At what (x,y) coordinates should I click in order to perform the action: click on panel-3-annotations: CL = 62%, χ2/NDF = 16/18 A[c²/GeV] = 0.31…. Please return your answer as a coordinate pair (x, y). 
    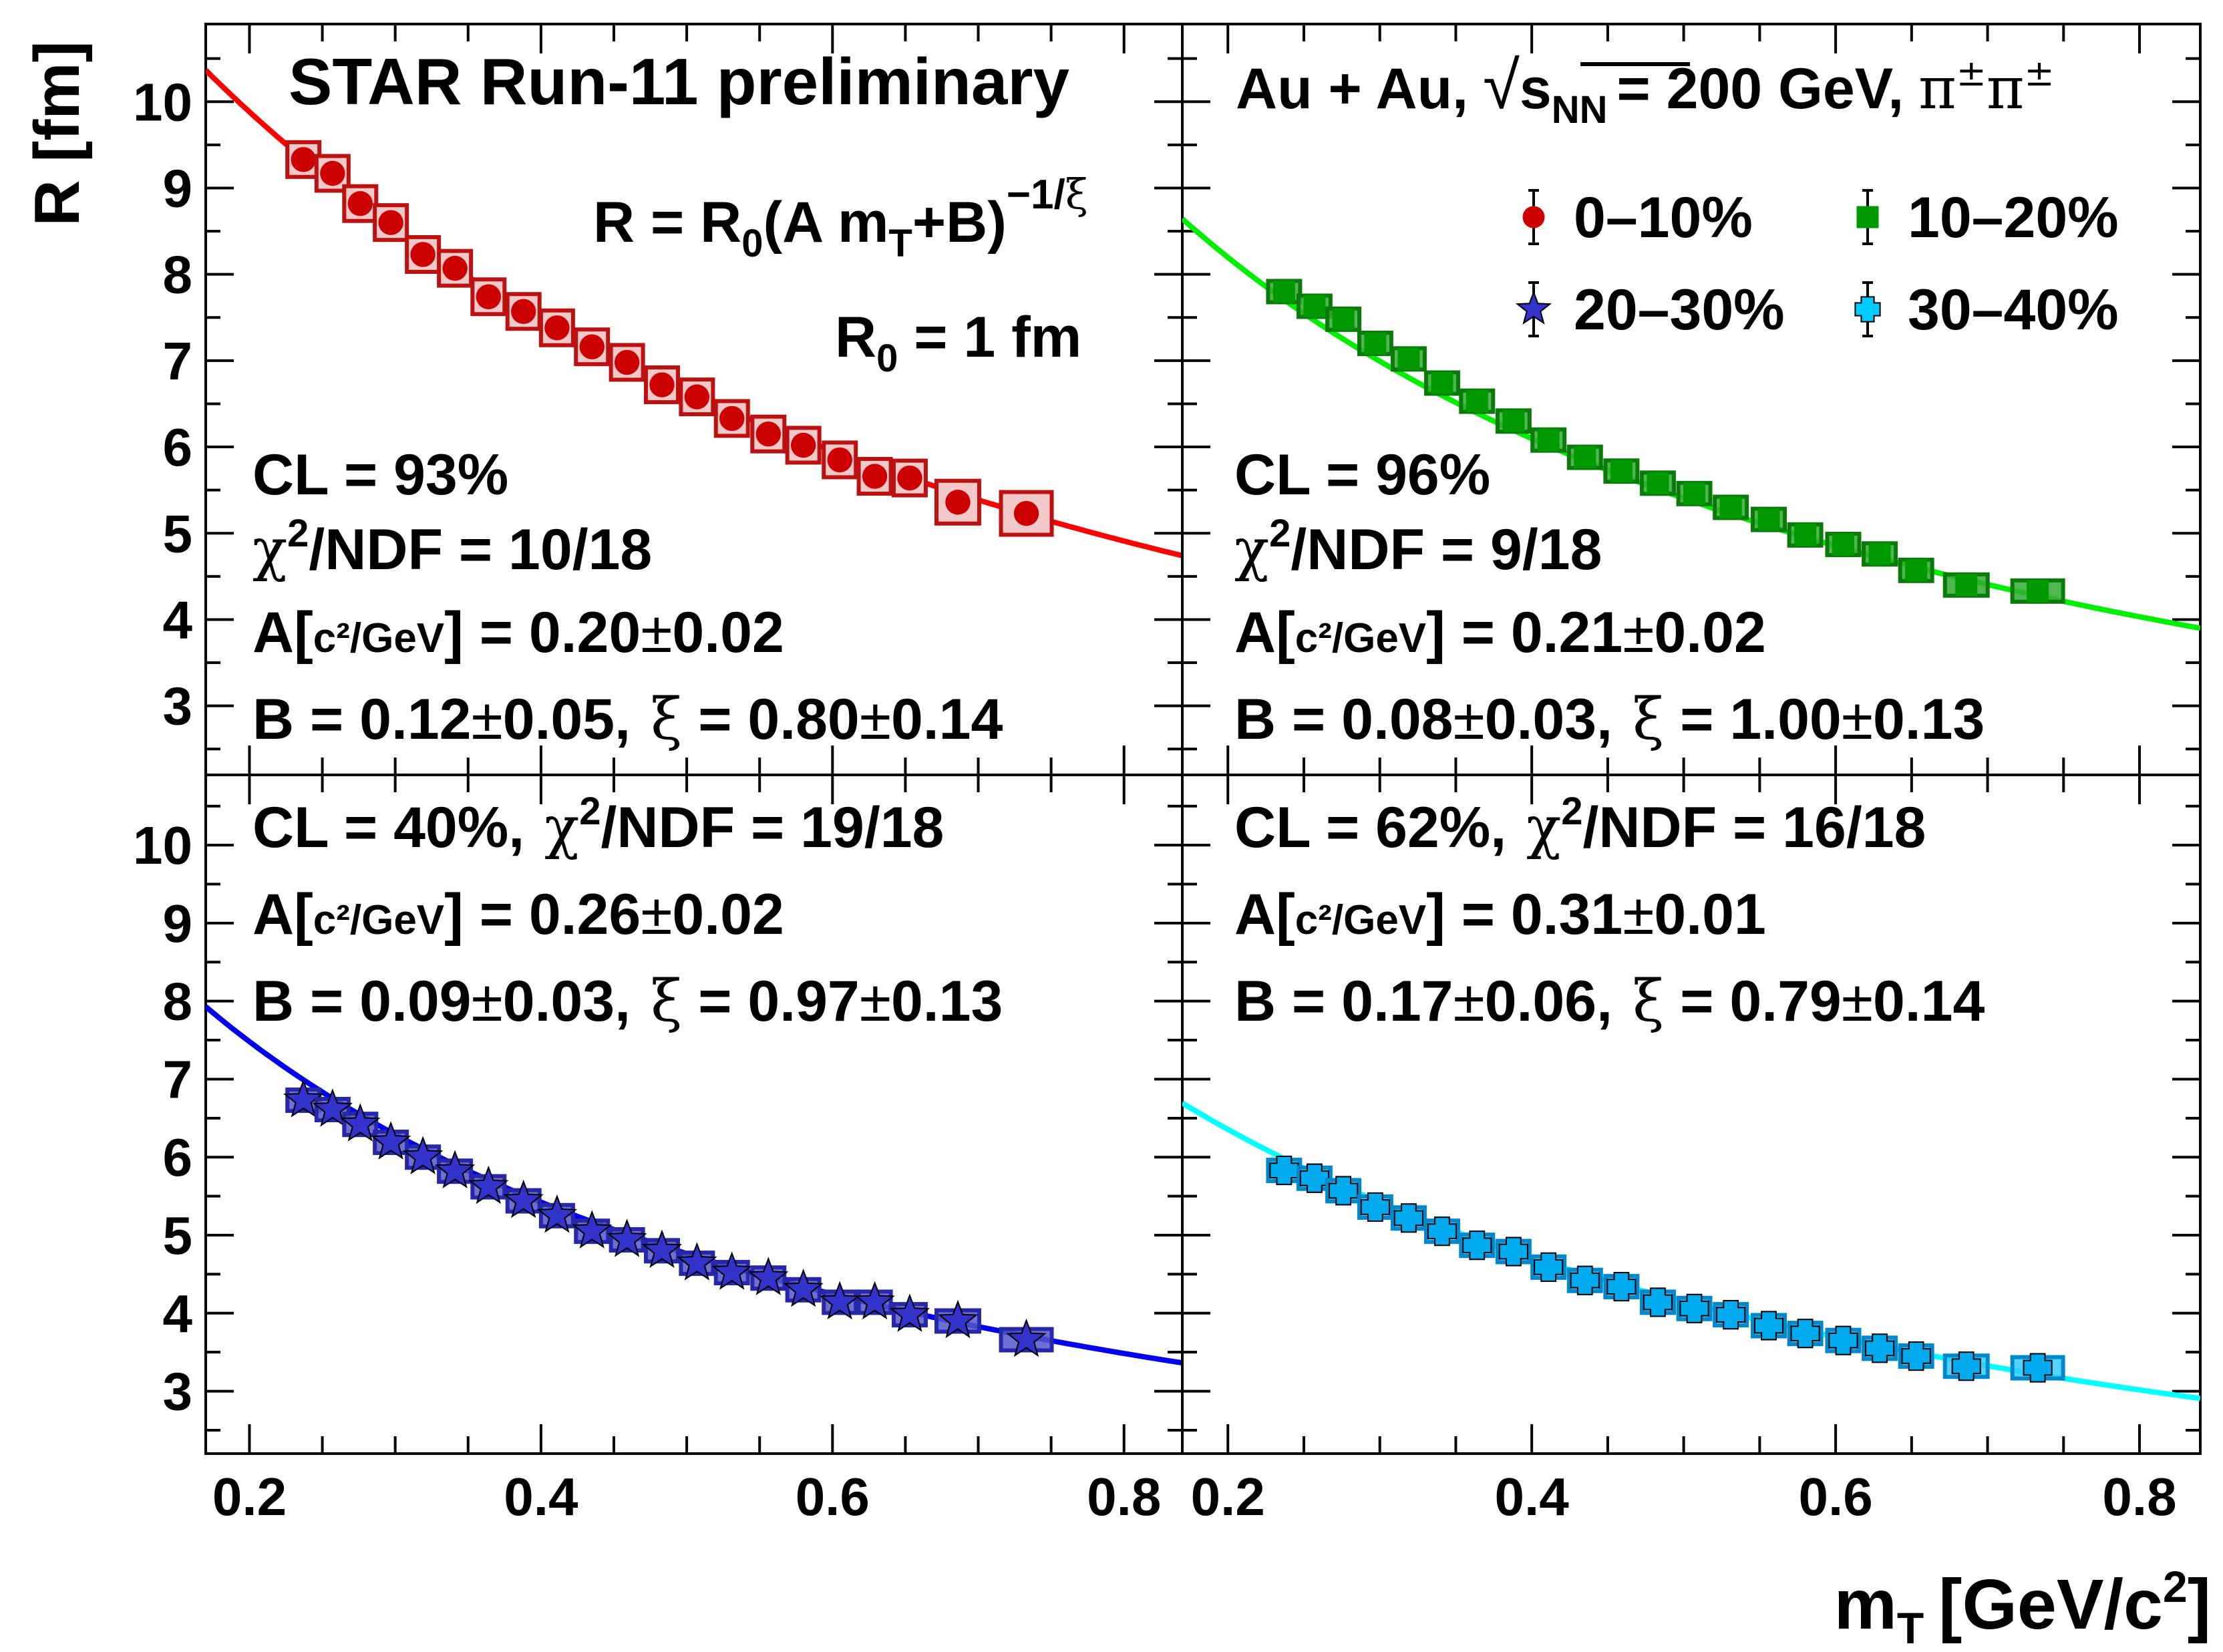
    Looking at the image, I should click on (1609, 912).